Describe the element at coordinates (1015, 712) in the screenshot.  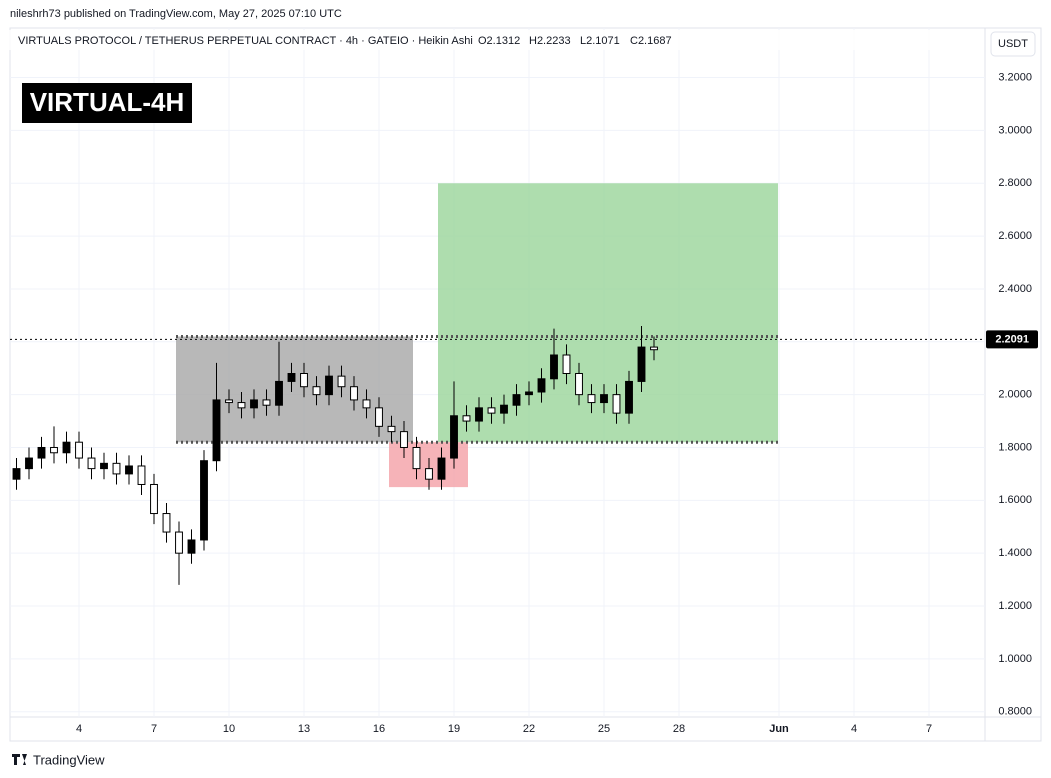
I see `y-tick-label: 0.8000` at that location.